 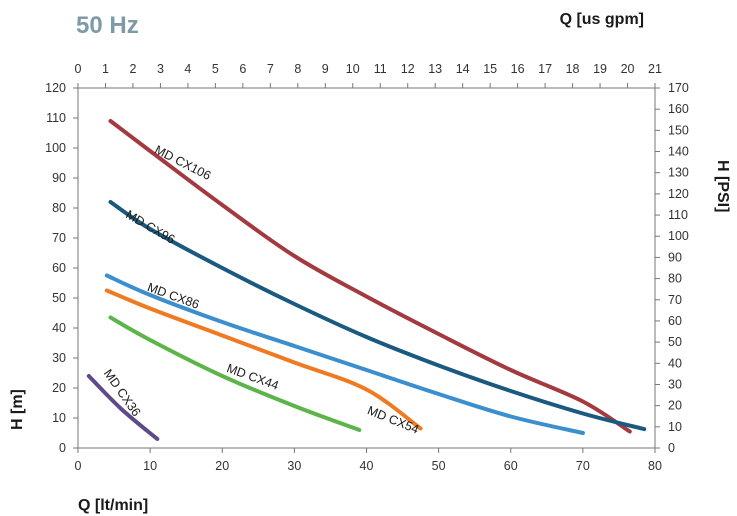 What do you see at coordinates (59, 418) in the screenshot?
I see `y-tick-label: 10` at bounding box center [59, 418].